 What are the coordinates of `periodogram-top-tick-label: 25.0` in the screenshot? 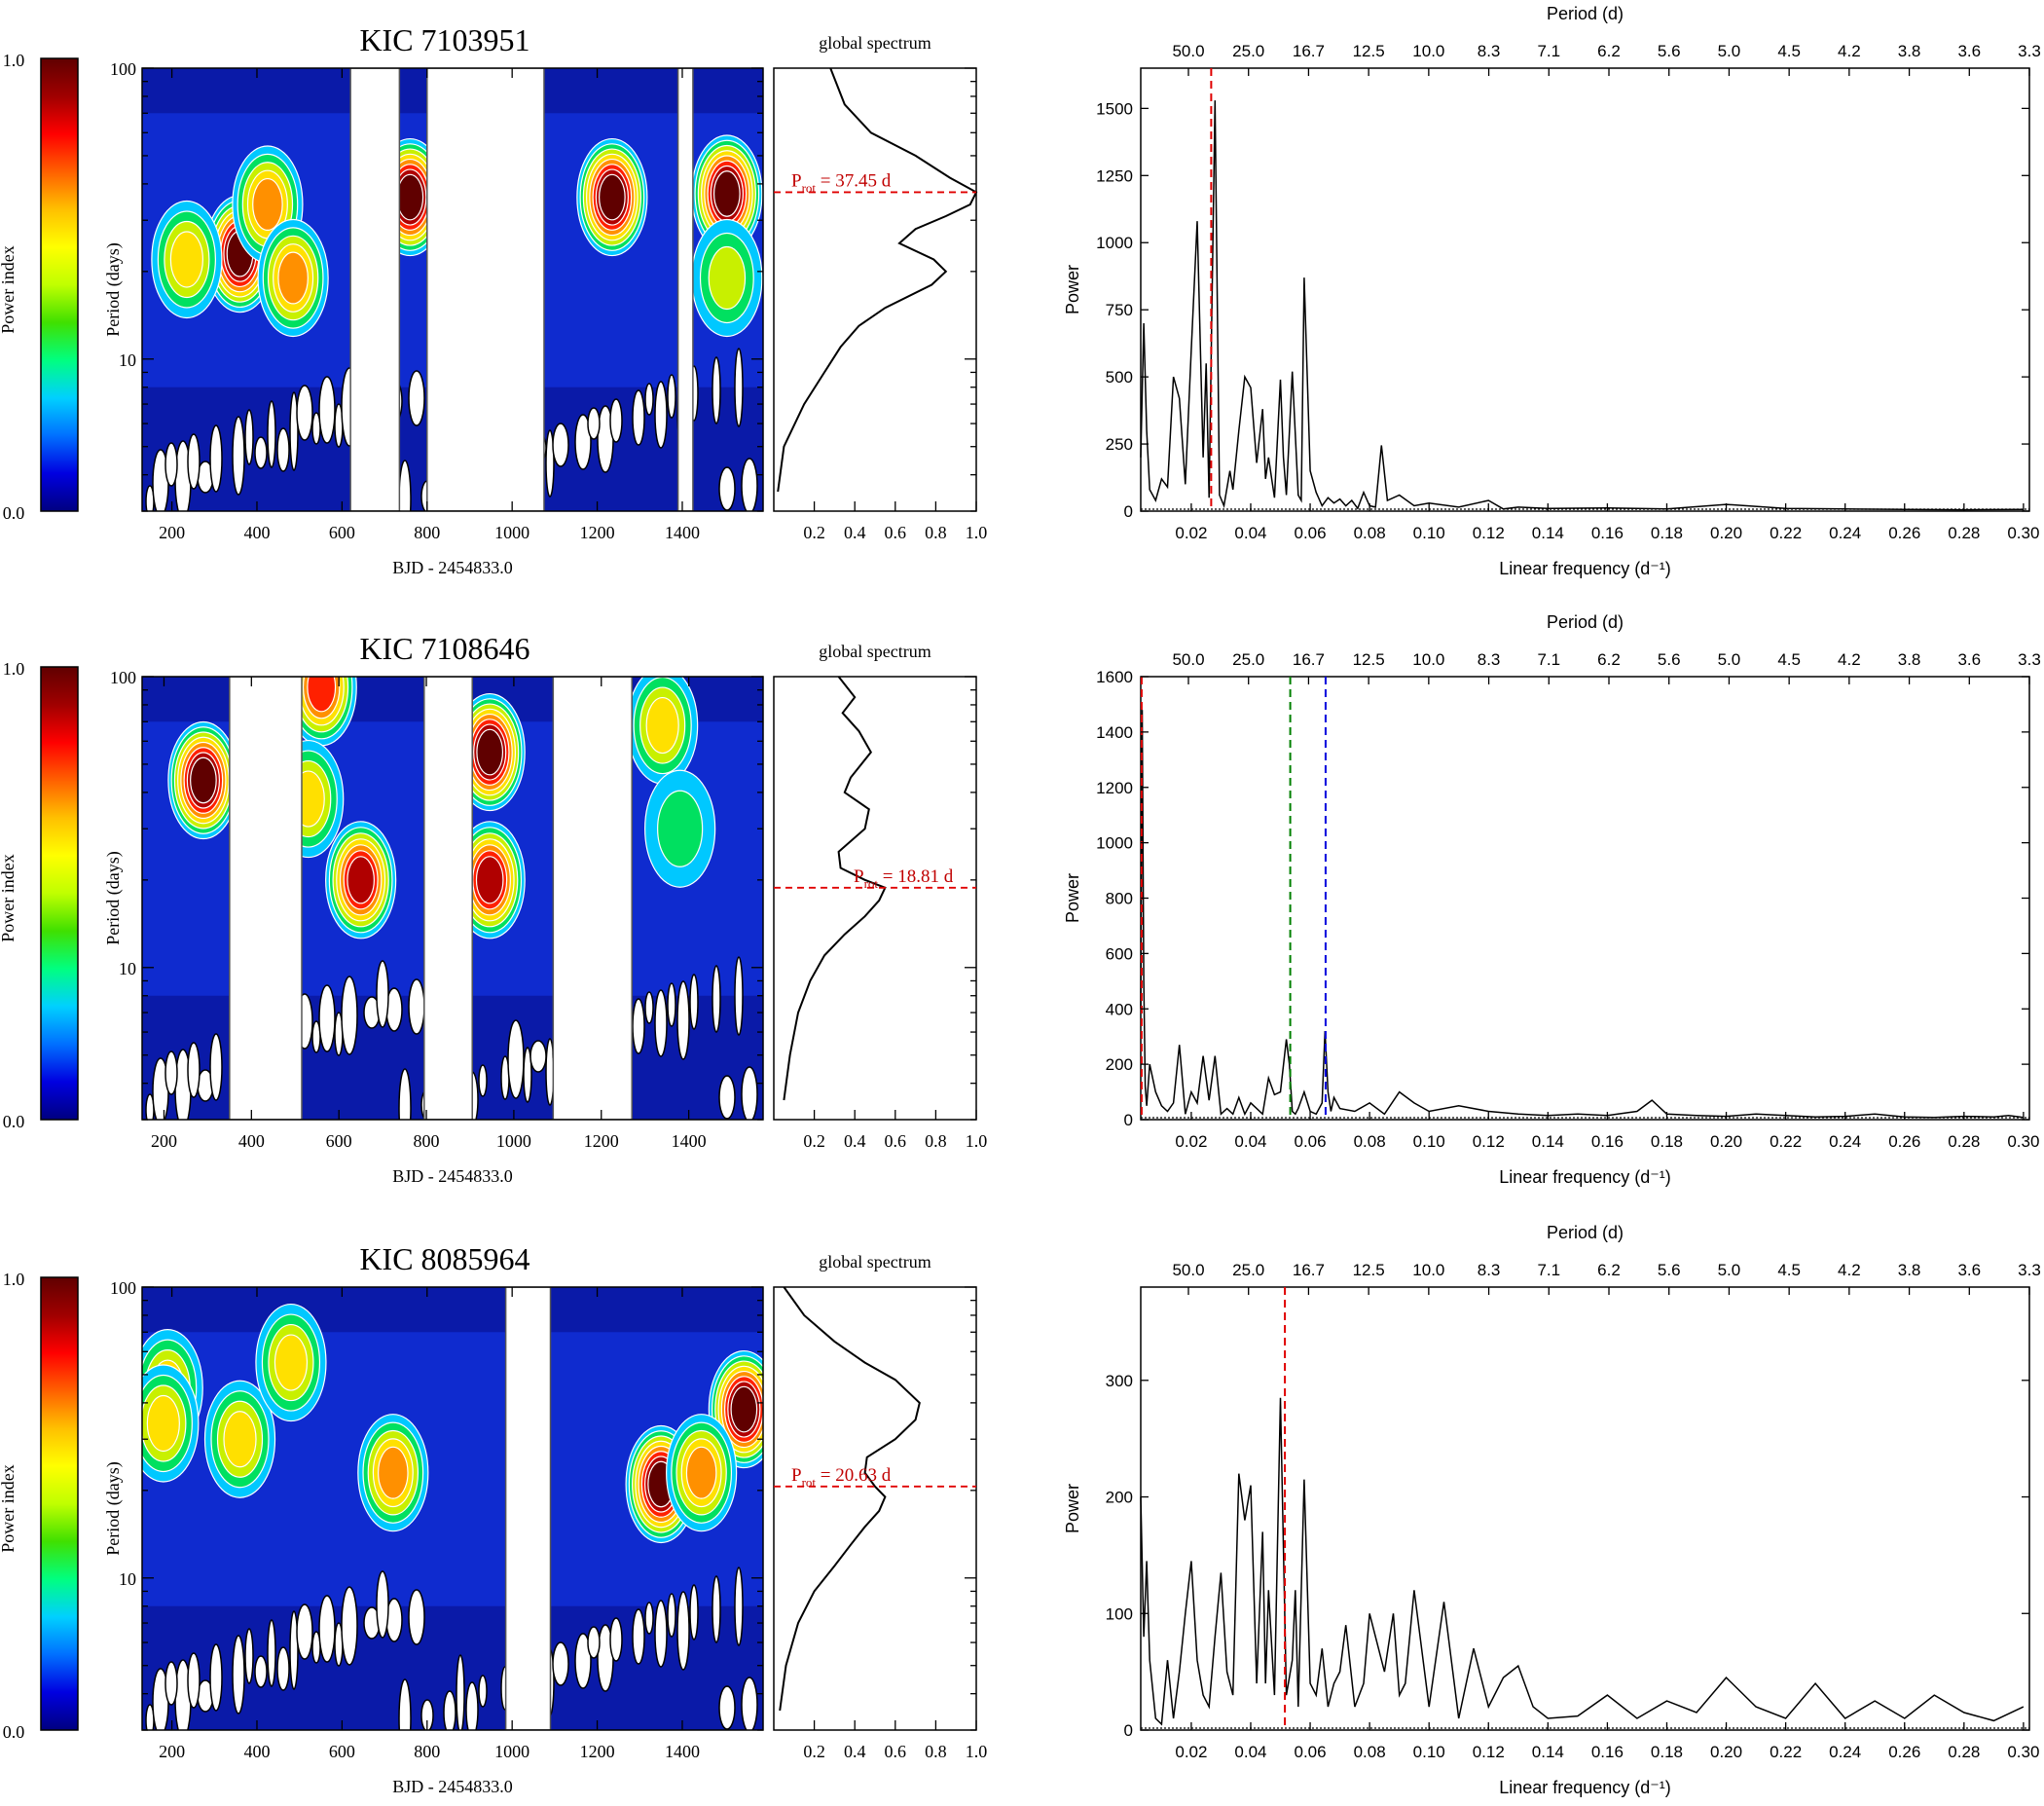 It's located at (1248, 51).